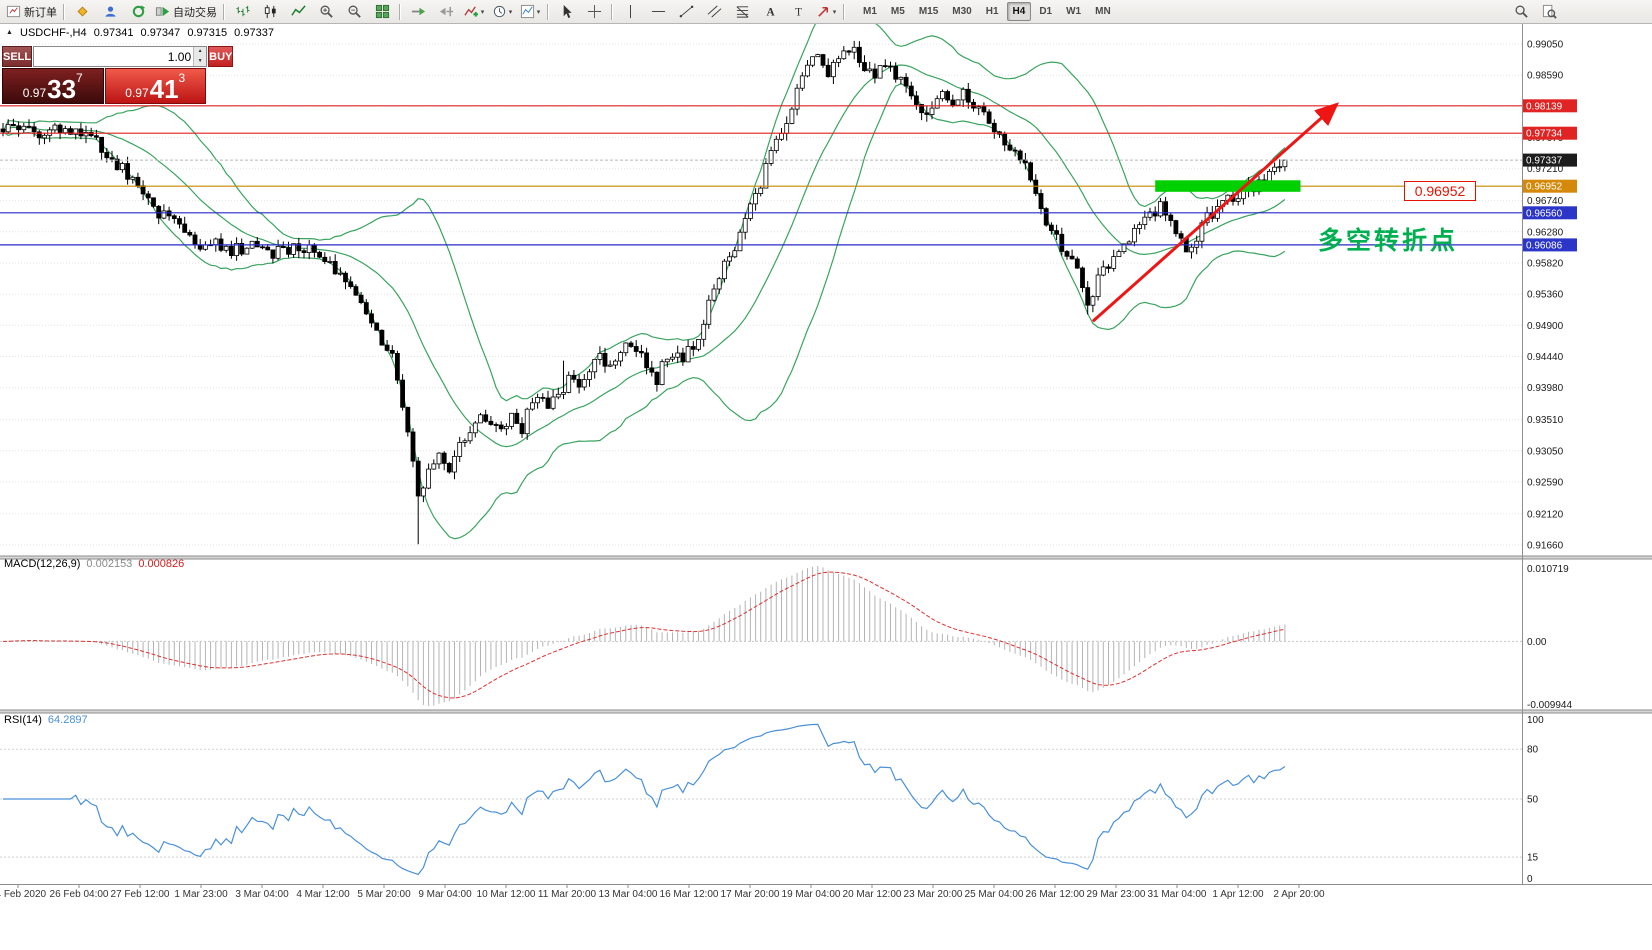 This screenshot has width=1652, height=950. I want to click on volume-box: ▲ ▼, so click(120, 56).